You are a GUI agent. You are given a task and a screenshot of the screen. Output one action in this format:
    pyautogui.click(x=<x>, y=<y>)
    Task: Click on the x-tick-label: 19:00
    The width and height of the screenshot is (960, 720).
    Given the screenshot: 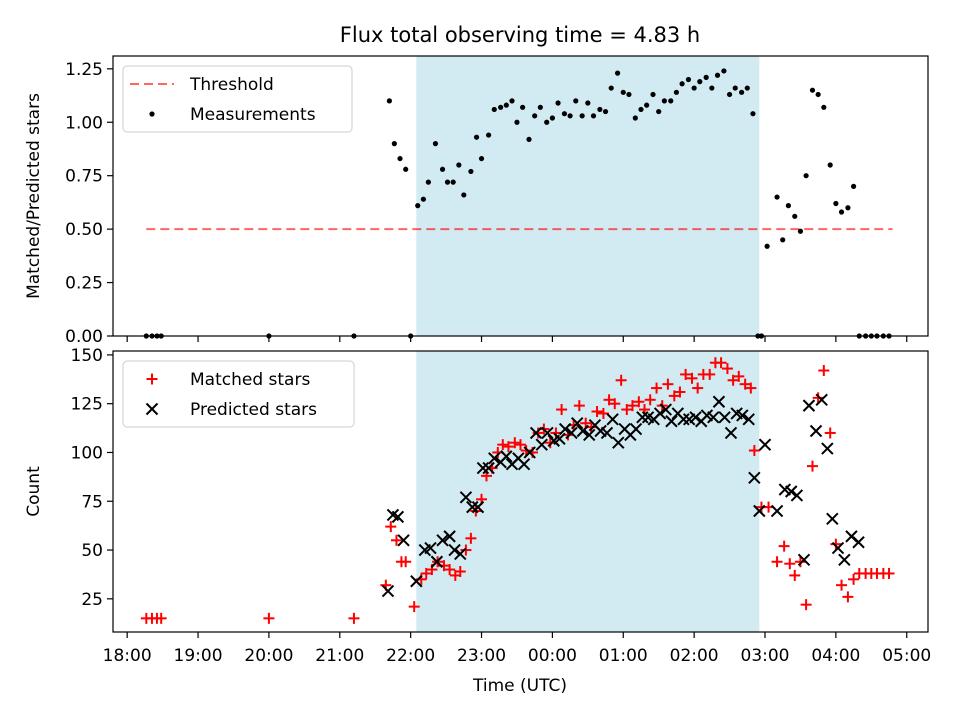 What is the action you would take?
    pyautogui.click(x=198, y=656)
    